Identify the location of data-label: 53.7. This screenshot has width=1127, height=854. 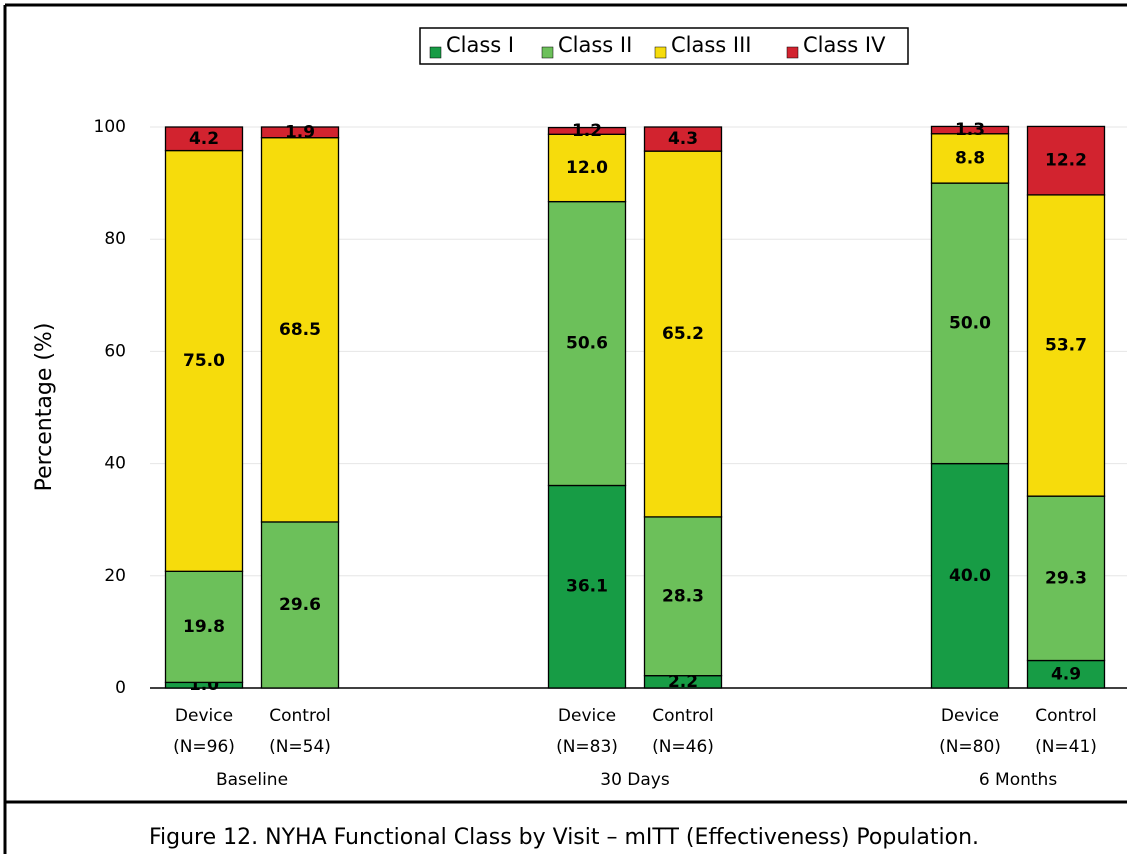
(1066, 346).